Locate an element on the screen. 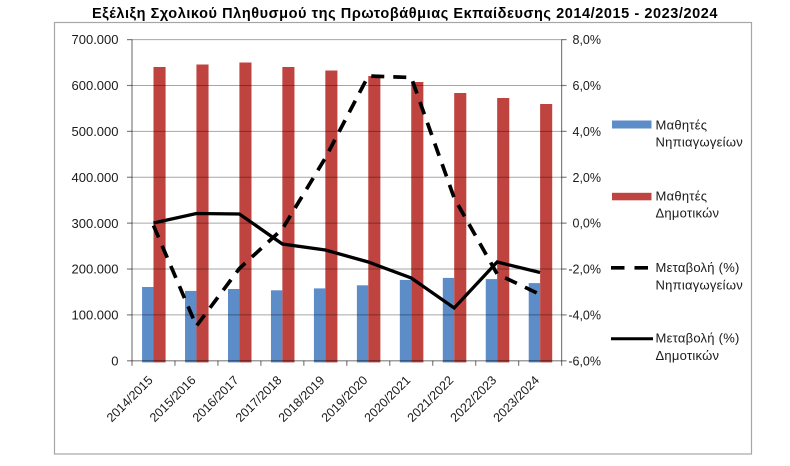  svg-text: 100.000 is located at coordinates (95, 315).